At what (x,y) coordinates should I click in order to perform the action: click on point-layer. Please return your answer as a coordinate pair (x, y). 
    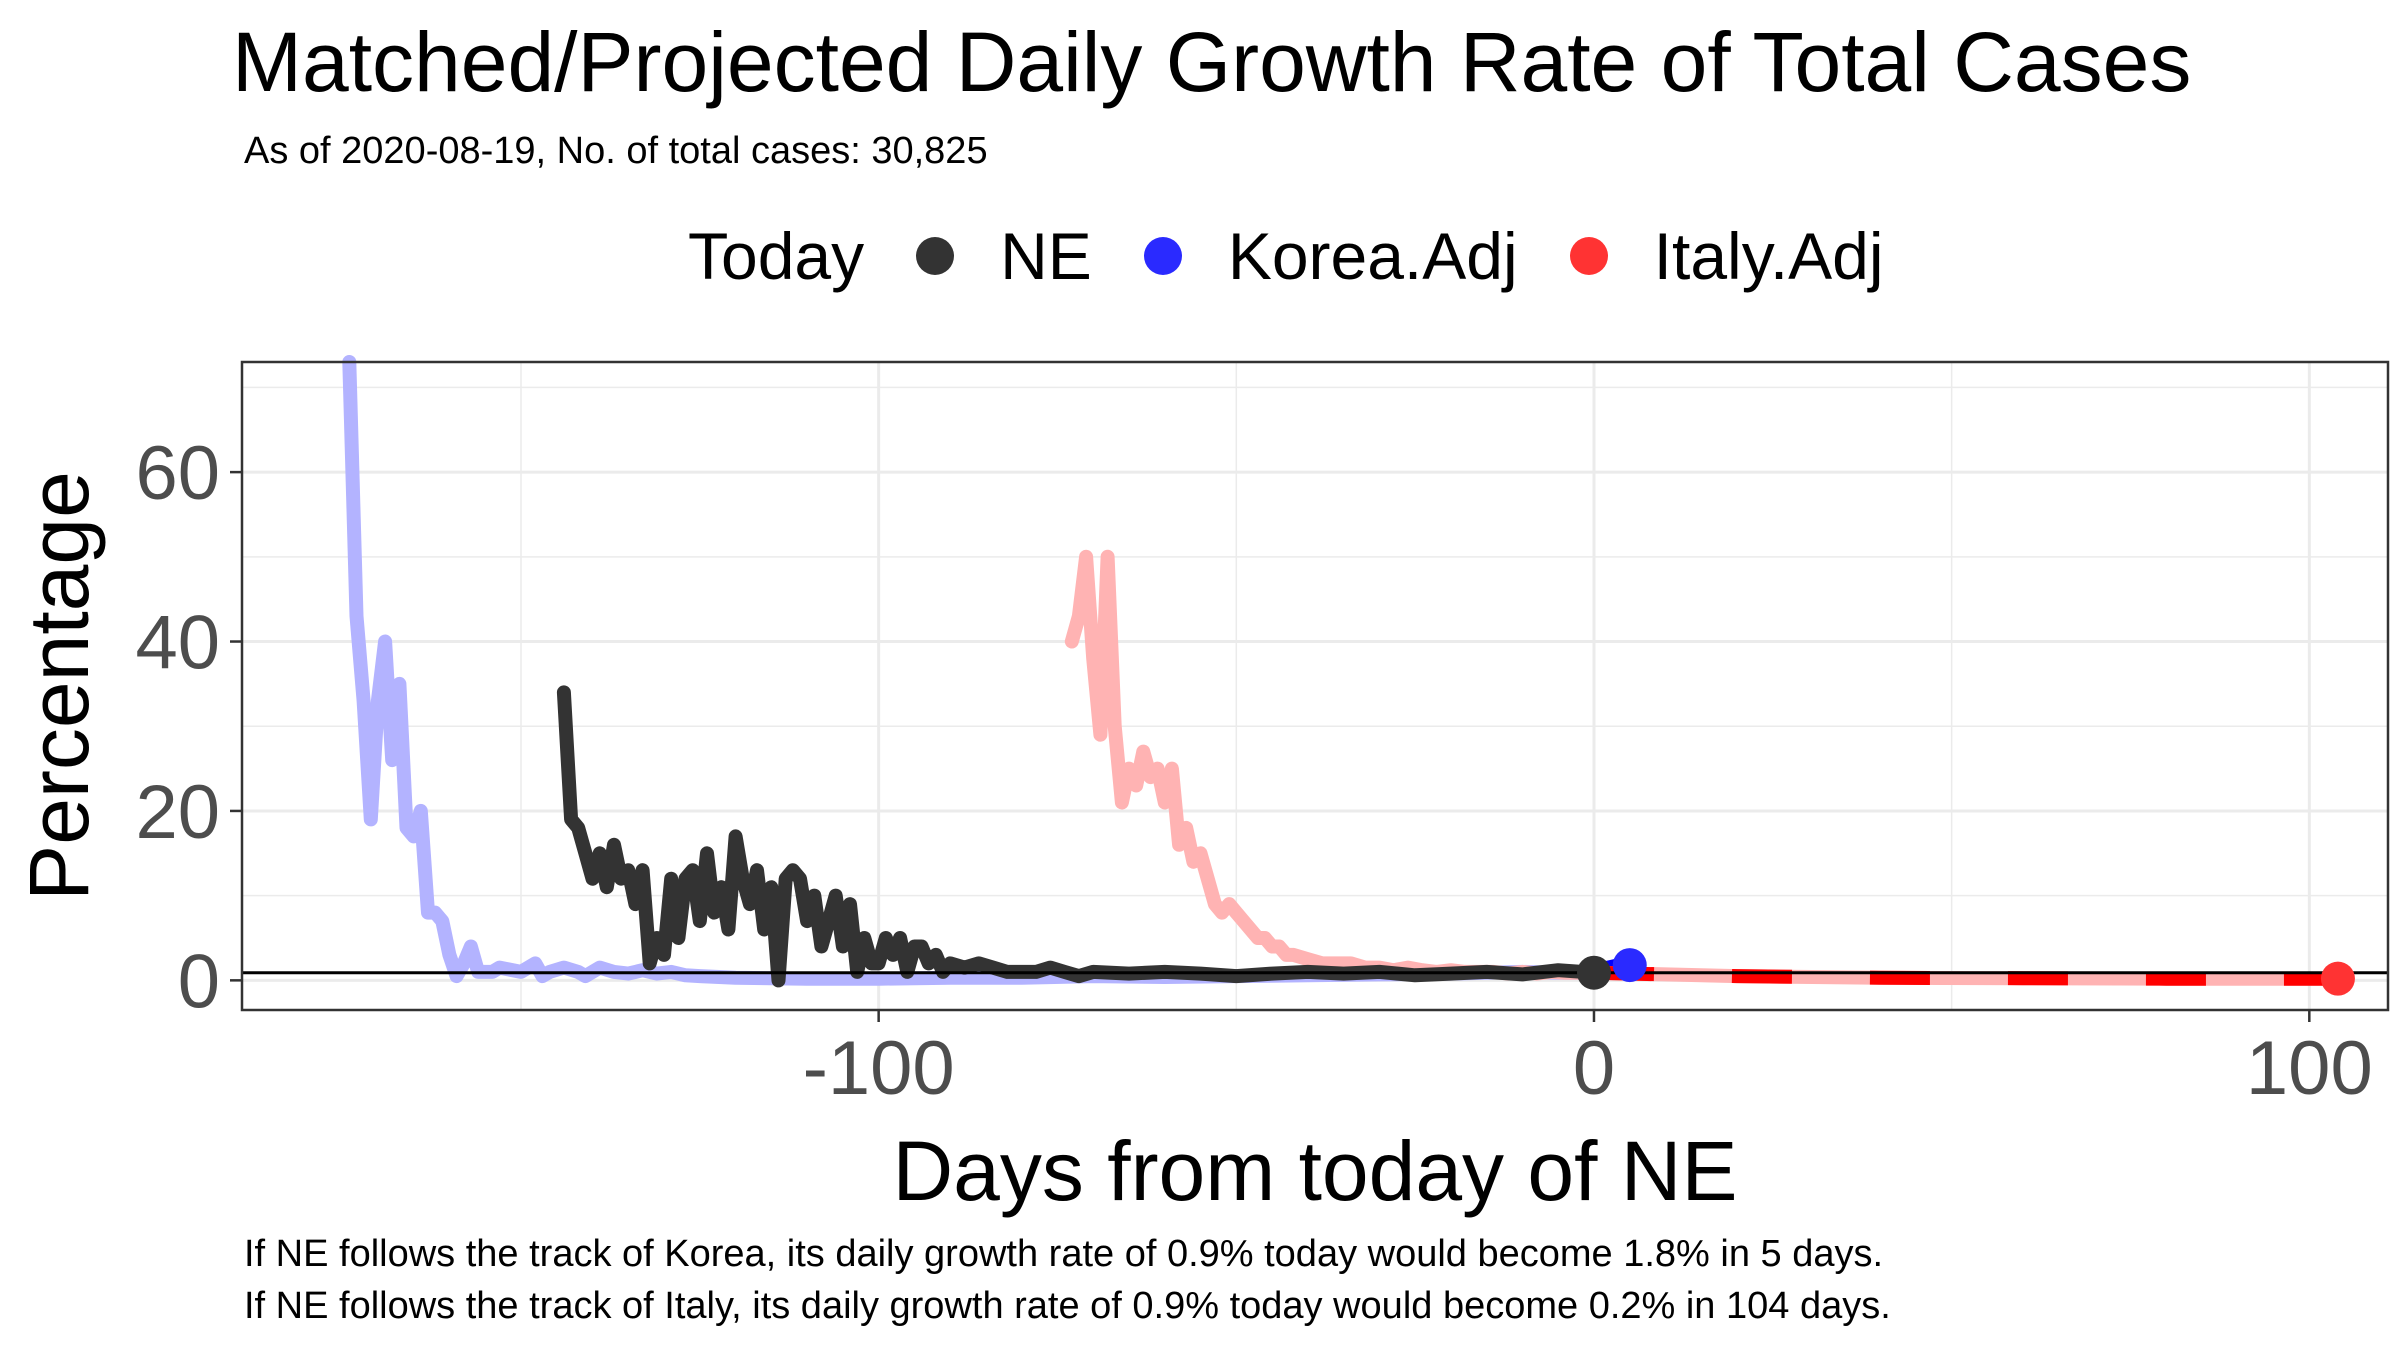
    Looking at the image, I should click on (1965, 972).